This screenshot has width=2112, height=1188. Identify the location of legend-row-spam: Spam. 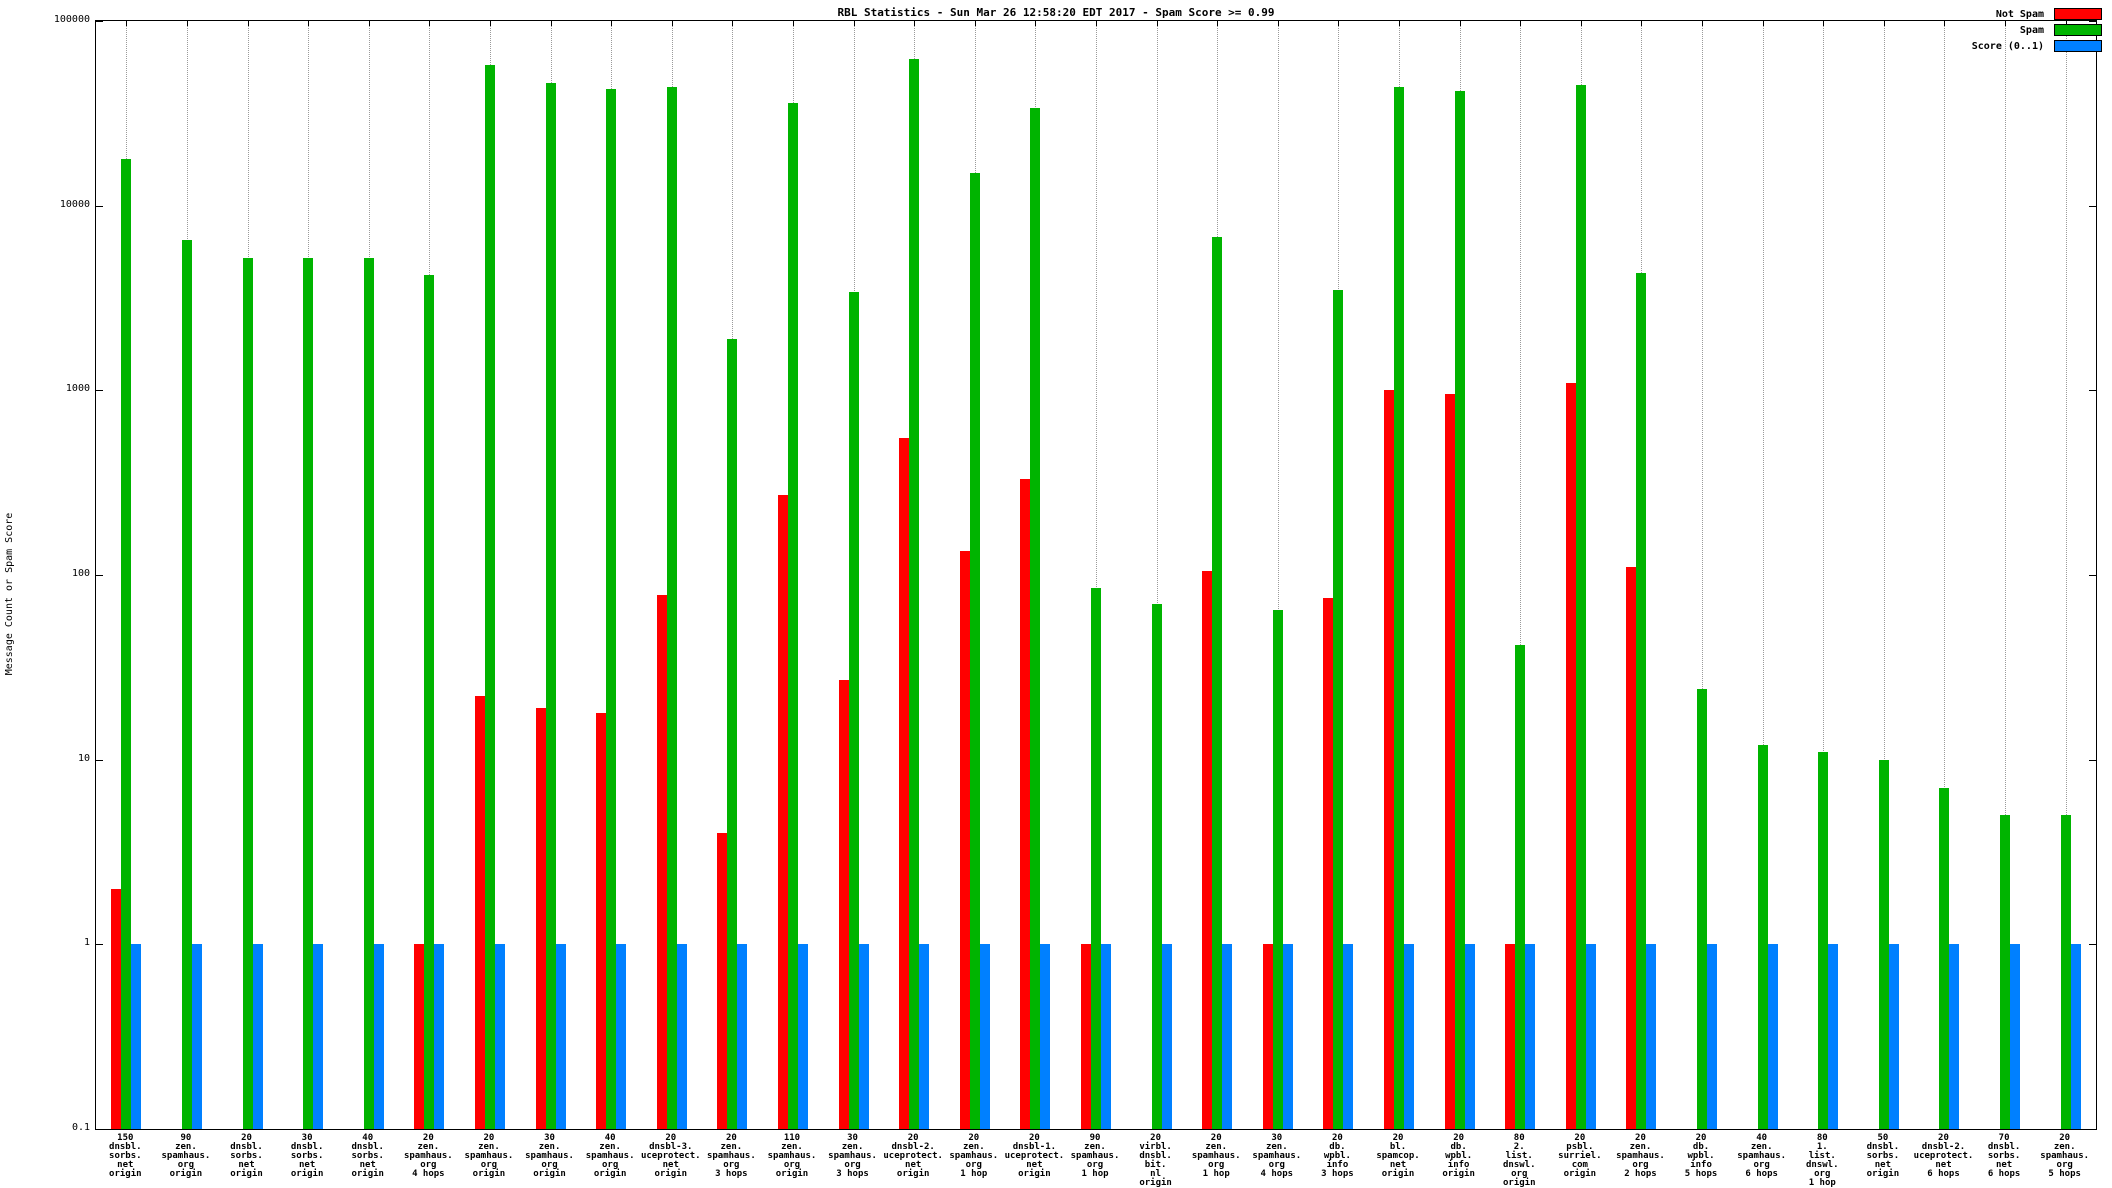
(2037, 30).